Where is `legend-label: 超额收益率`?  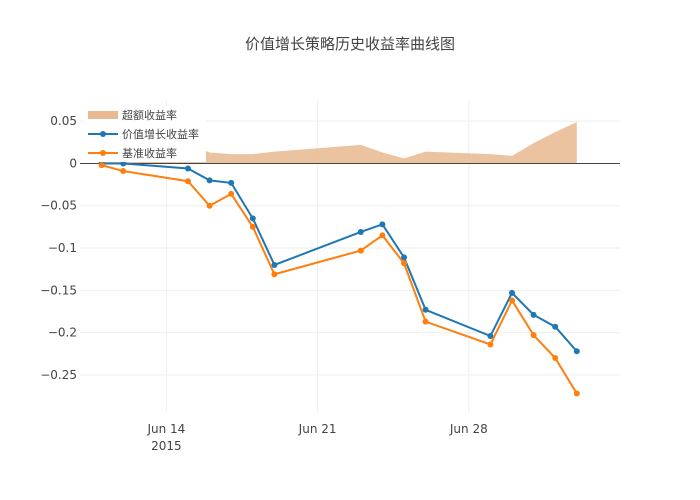
legend-label: 超额收益率 is located at coordinates (149, 115).